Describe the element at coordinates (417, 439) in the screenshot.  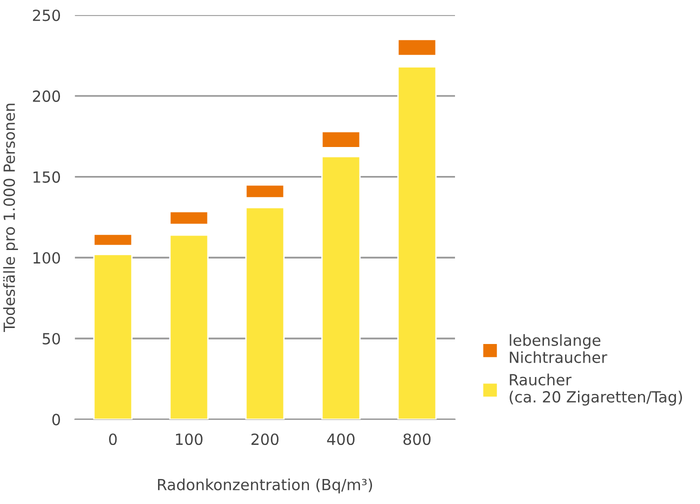
I see `x-tick-label: 800` at that location.